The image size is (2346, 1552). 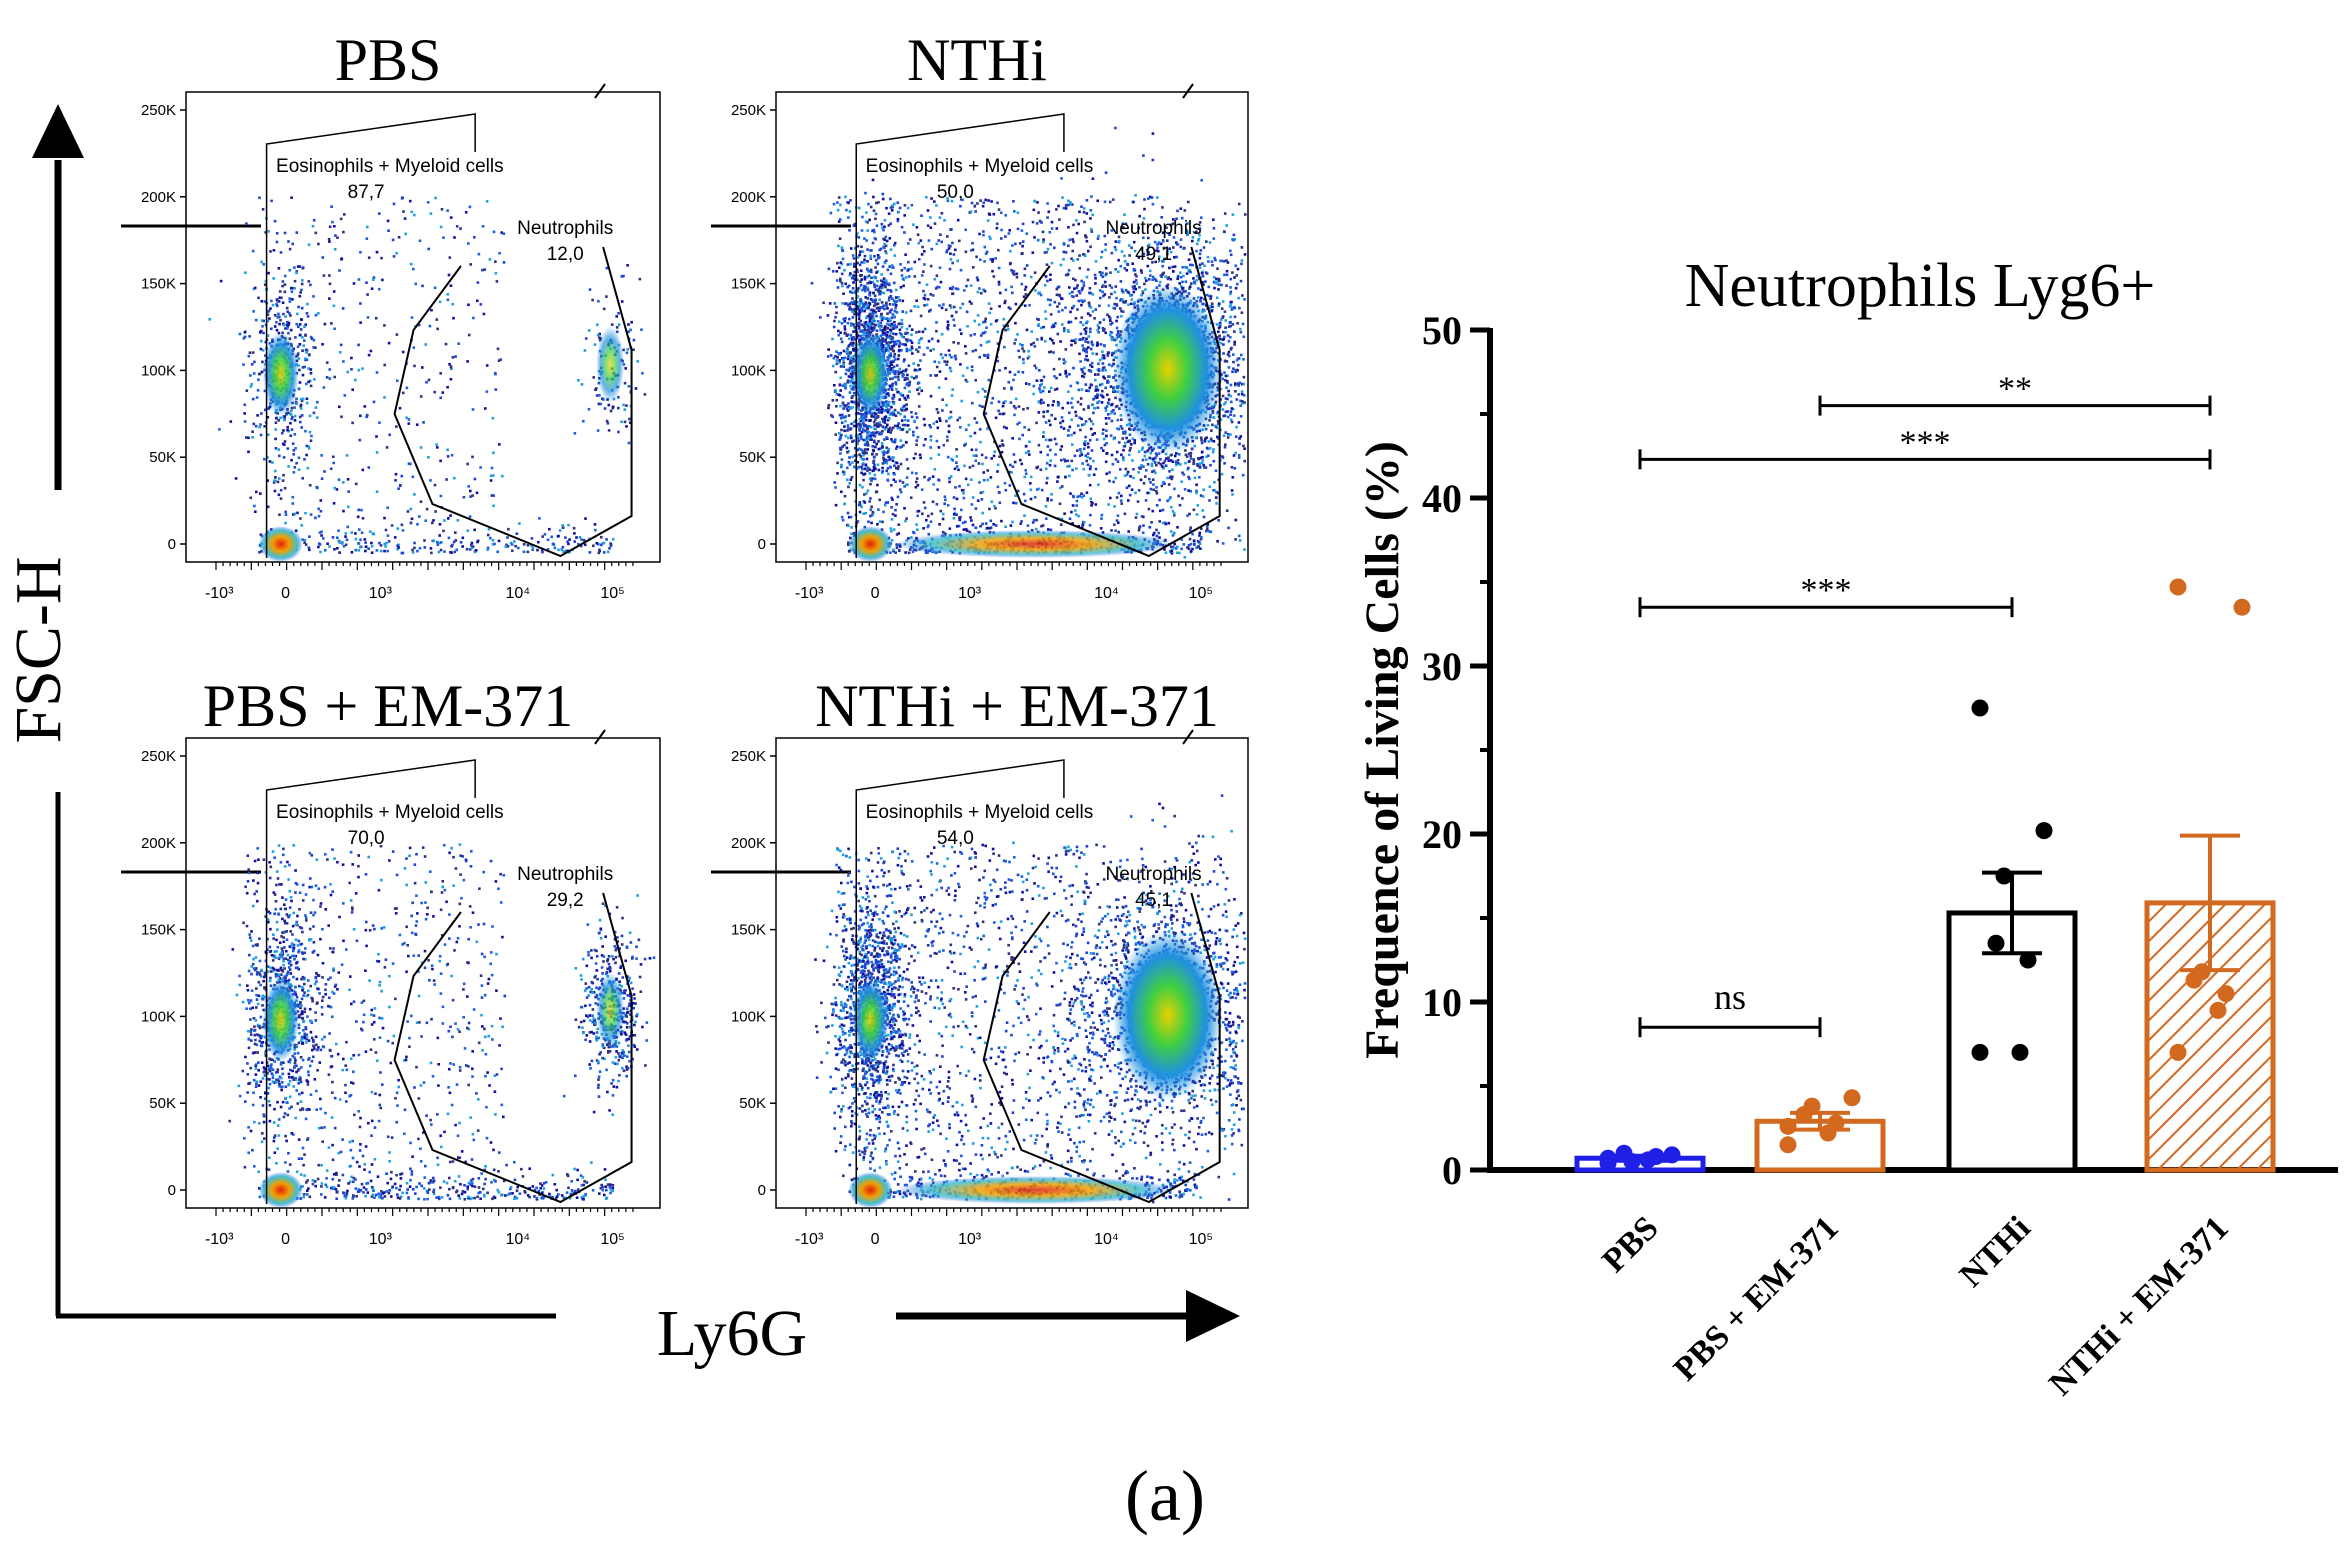 What do you see at coordinates (158, 284) in the screenshot?
I see `y-tick-label: 150K` at bounding box center [158, 284].